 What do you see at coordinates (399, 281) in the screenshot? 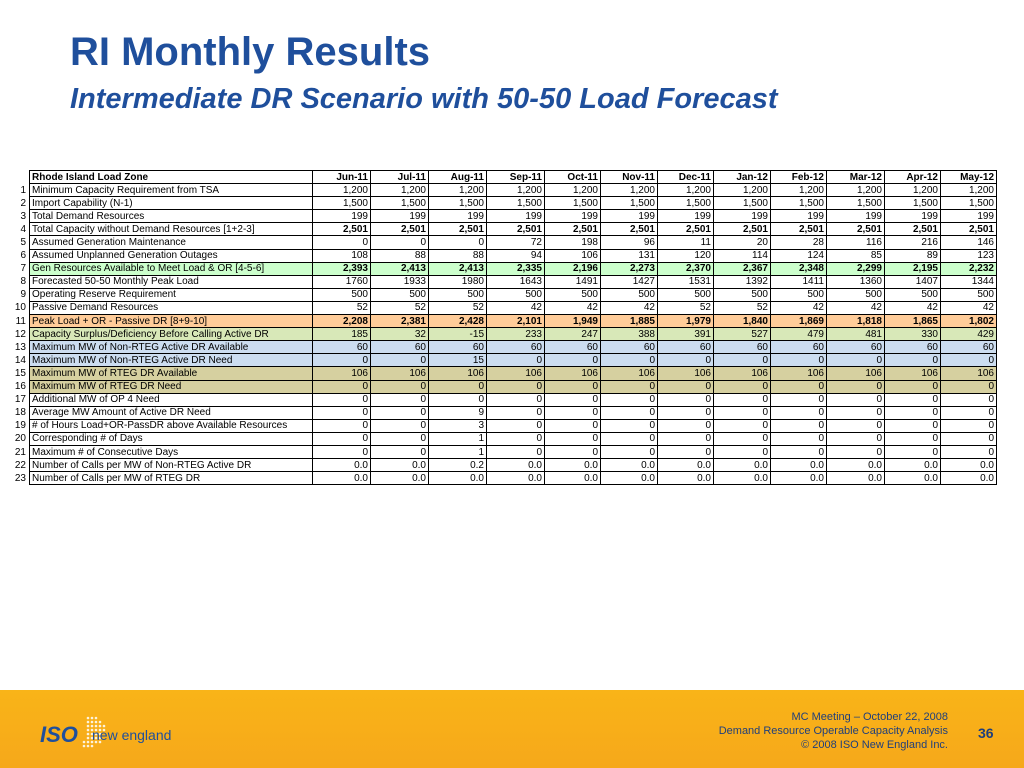
I see `table-cell: 1933` at bounding box center [399, 281].